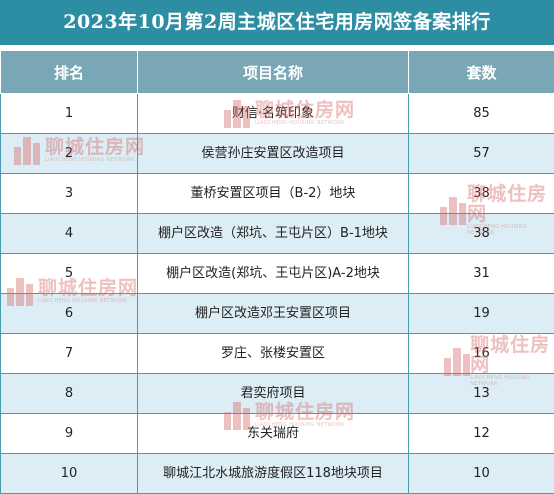 This screenshot has width=554, height=494. I want to click on rank-cell: 4, so click(69, 234).